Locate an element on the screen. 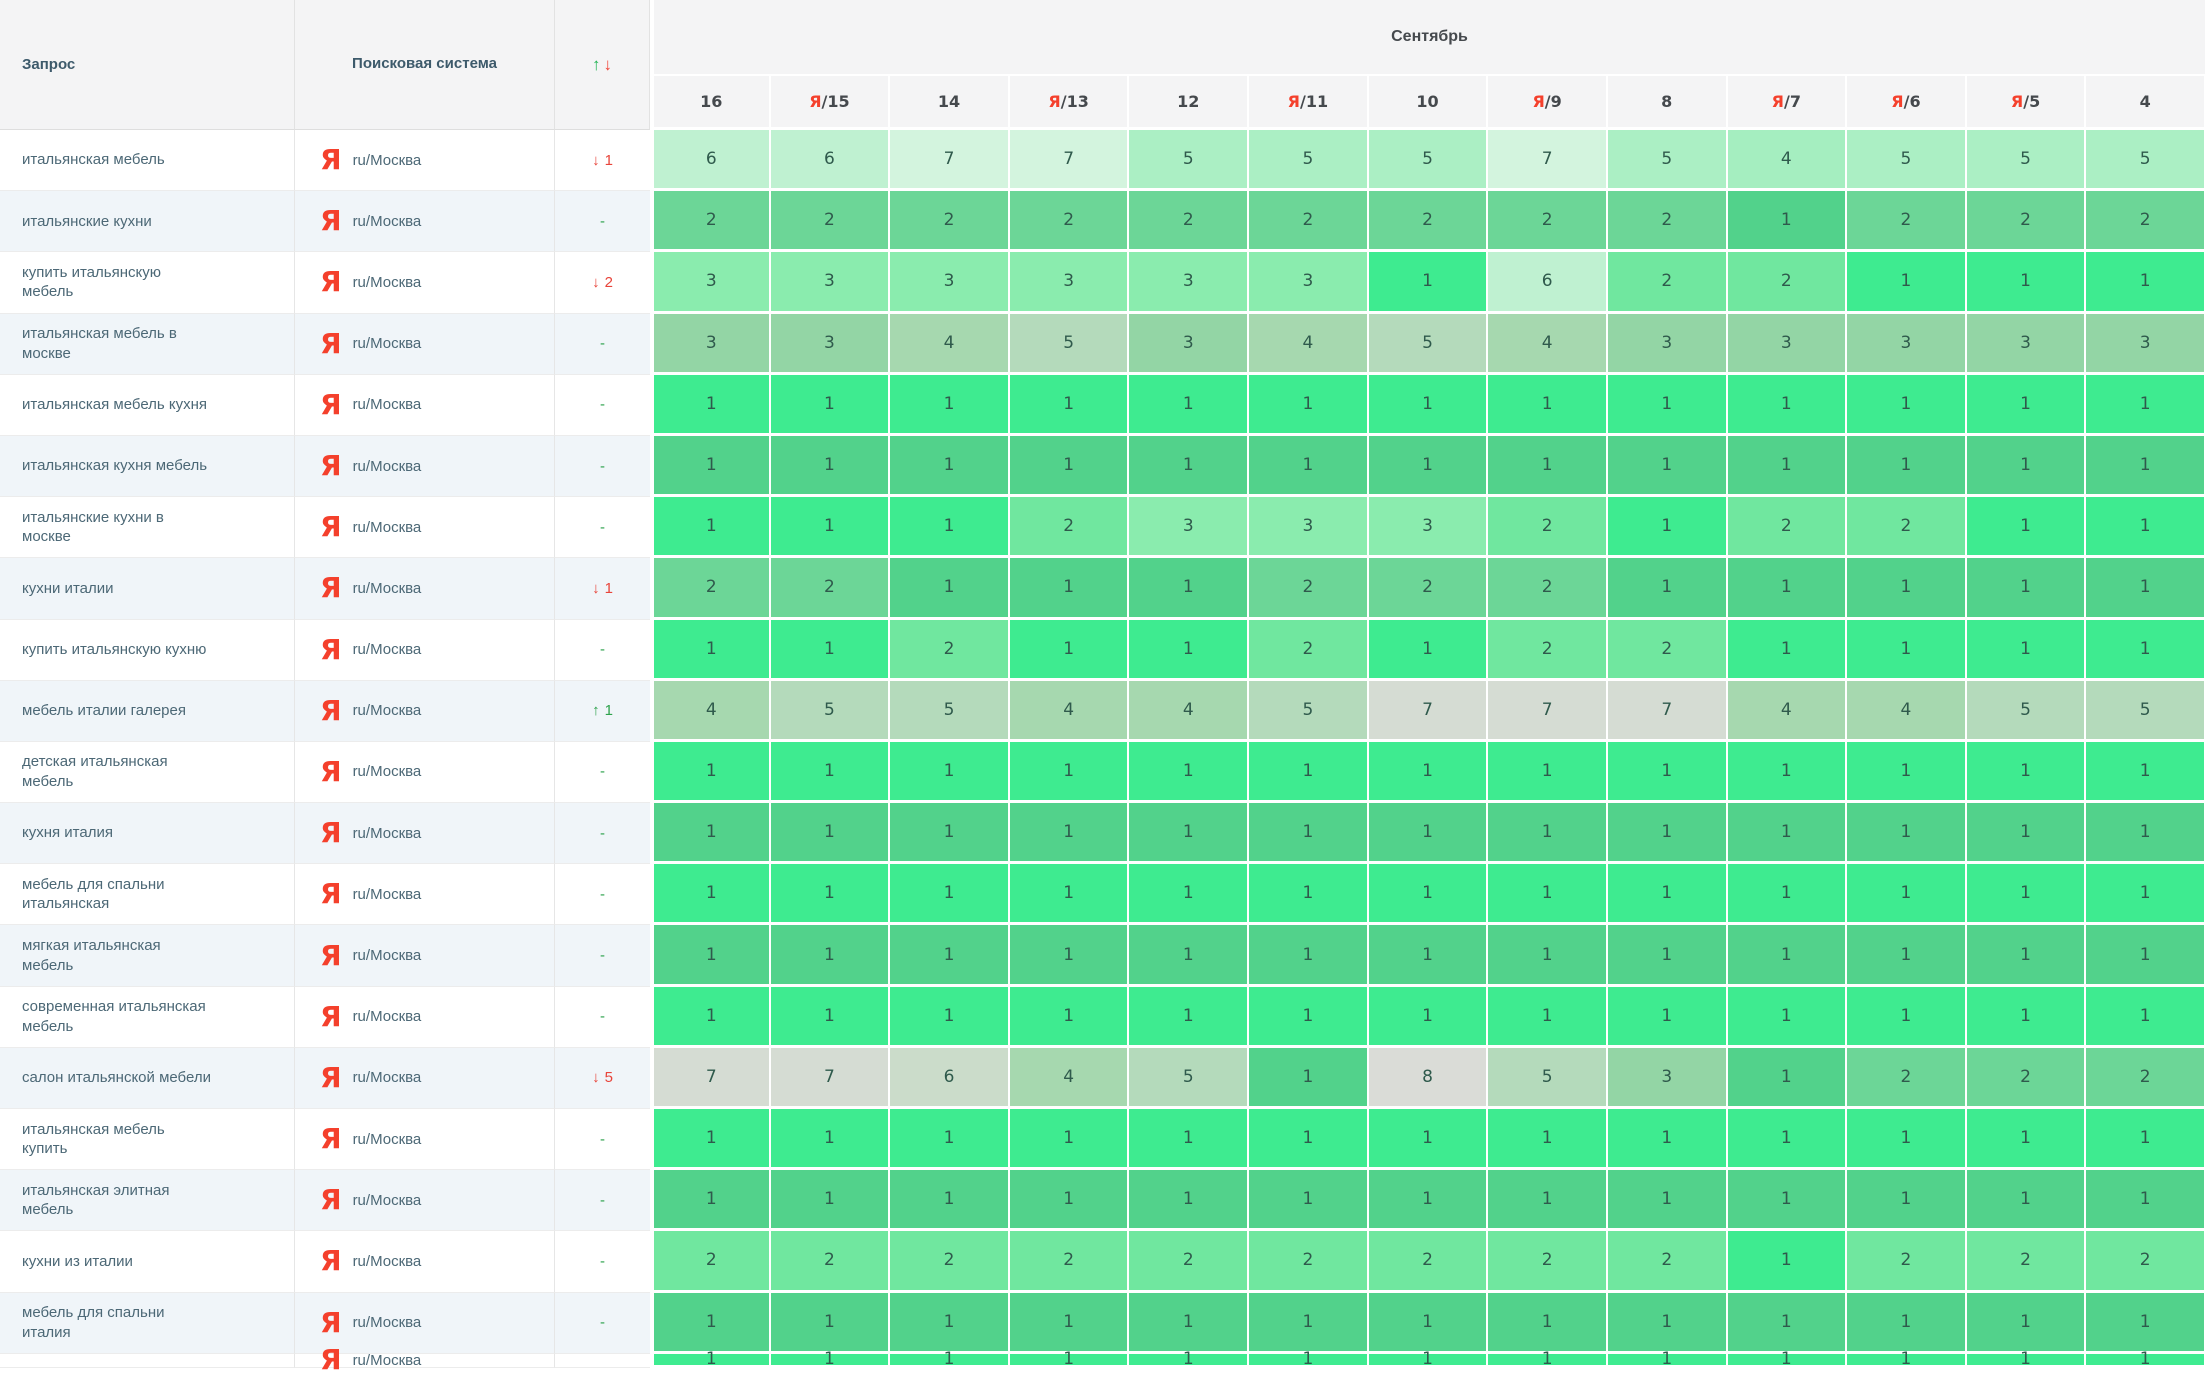 The width and height of the screenshot is (2205, 1376). date-column-header: 8 is located at coordinates (1666, 102).